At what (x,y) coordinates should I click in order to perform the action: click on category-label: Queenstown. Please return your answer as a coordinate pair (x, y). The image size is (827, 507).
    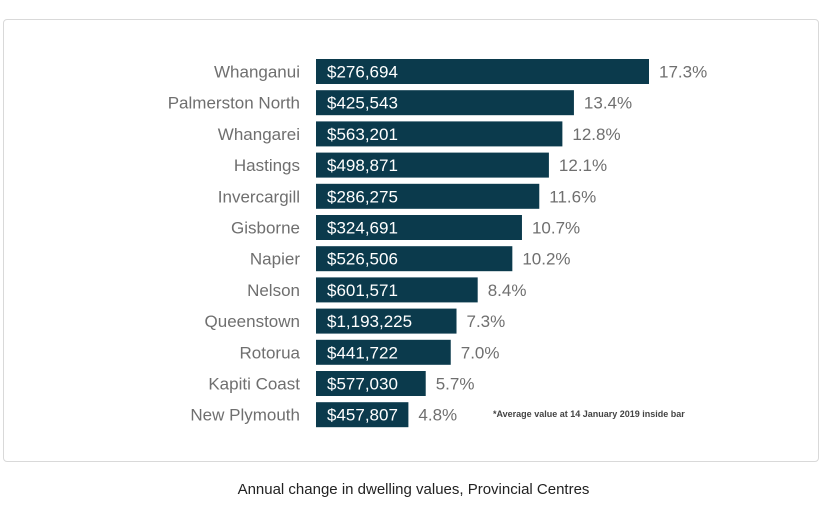
    Looking at the image, I should click on (252, 321).